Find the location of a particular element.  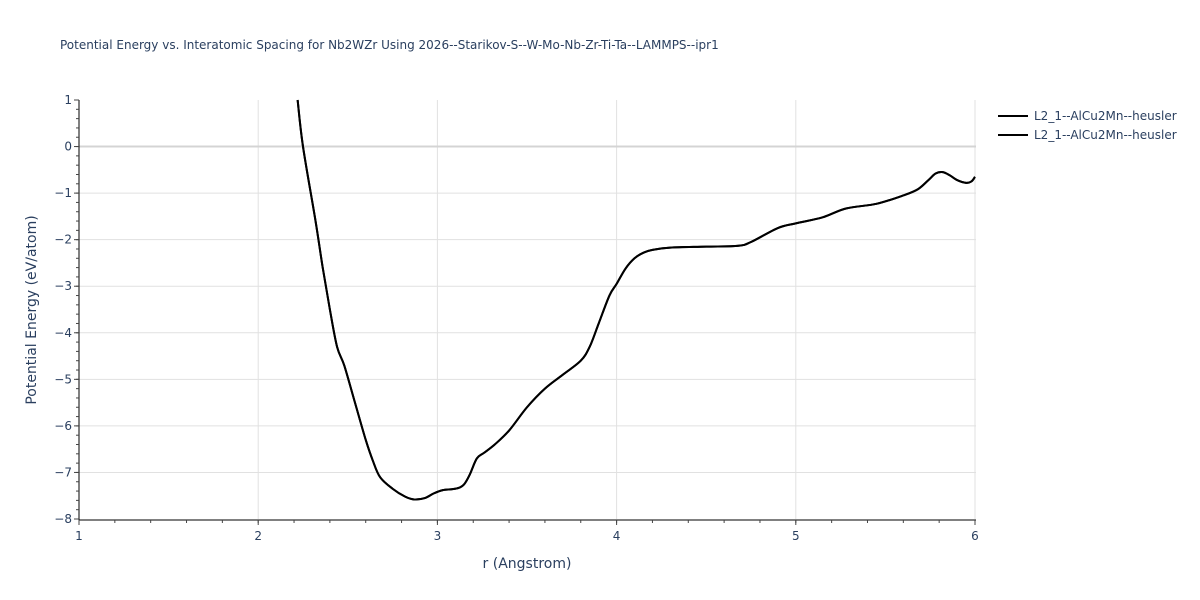

y-tick-labels: 1 0 −1 −2 −3 −4 −5 −6 −7 −8 is located at coordinates (63, 309).